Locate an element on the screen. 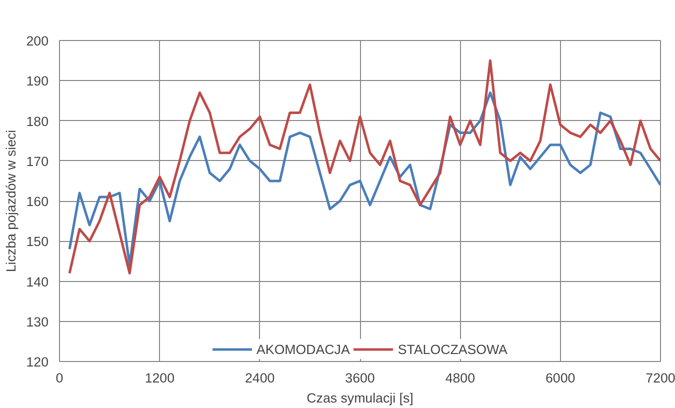 This screenshot has width=675, height=408. y-tick-label: 190 is located at coordinates (37, 81).